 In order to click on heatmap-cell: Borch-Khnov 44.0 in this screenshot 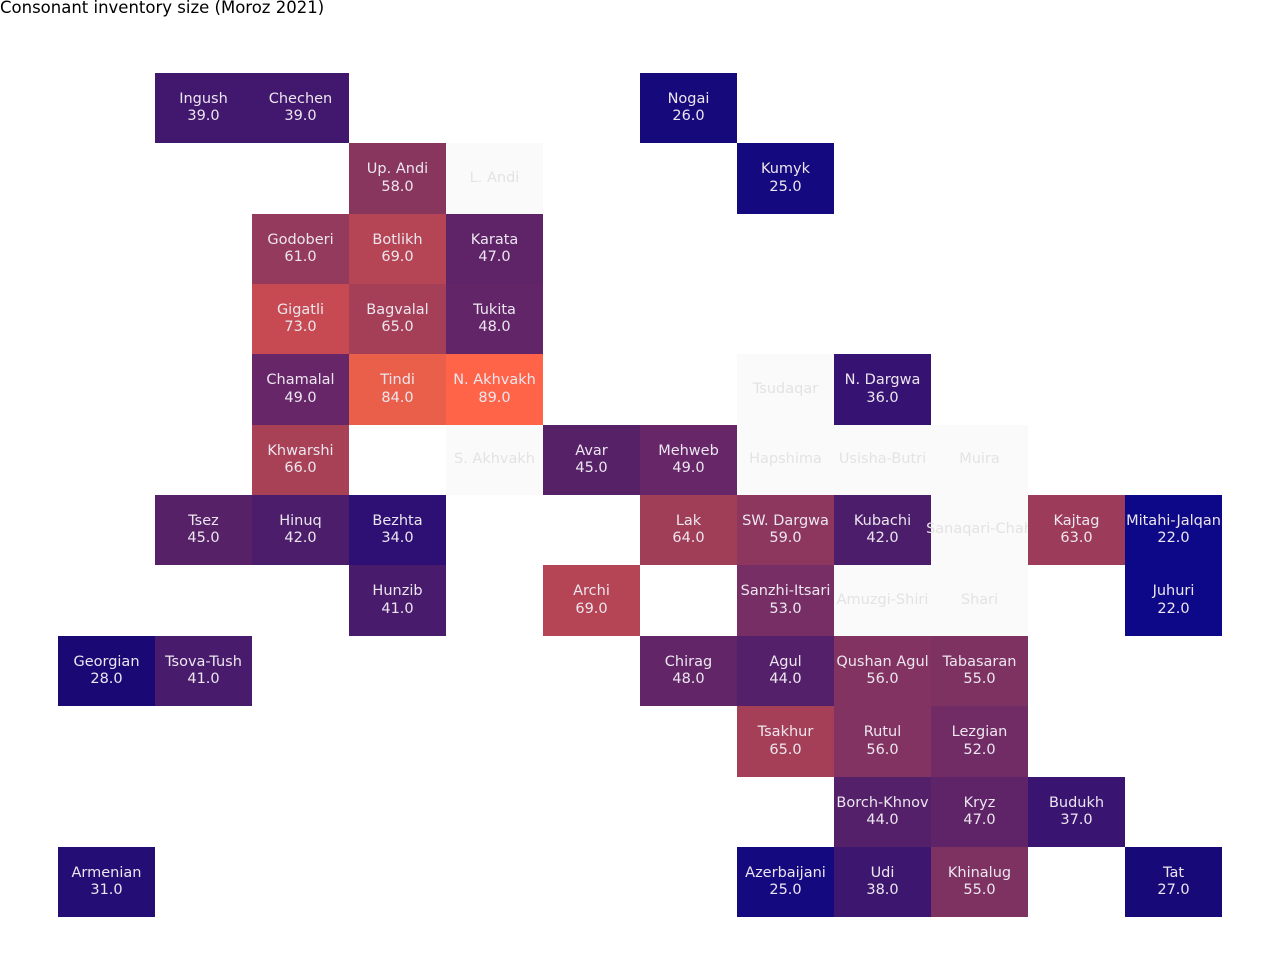, I will do `click(882, 812)`.